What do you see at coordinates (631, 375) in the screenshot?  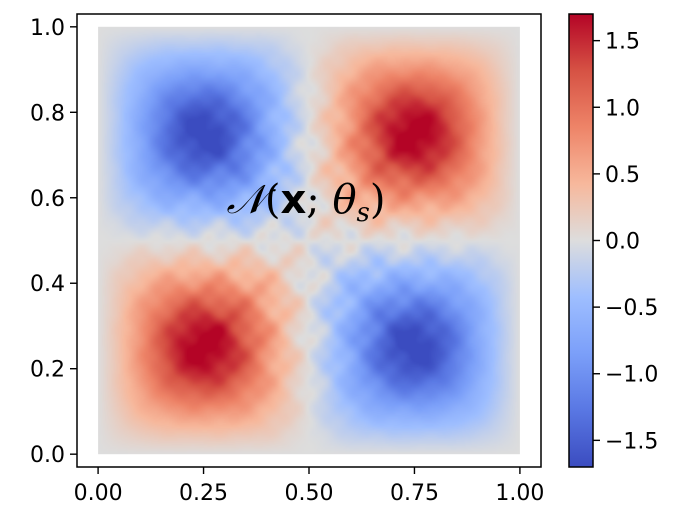 I see `colorbar-tick-label: −1.0` at bounding box center [631, 375].